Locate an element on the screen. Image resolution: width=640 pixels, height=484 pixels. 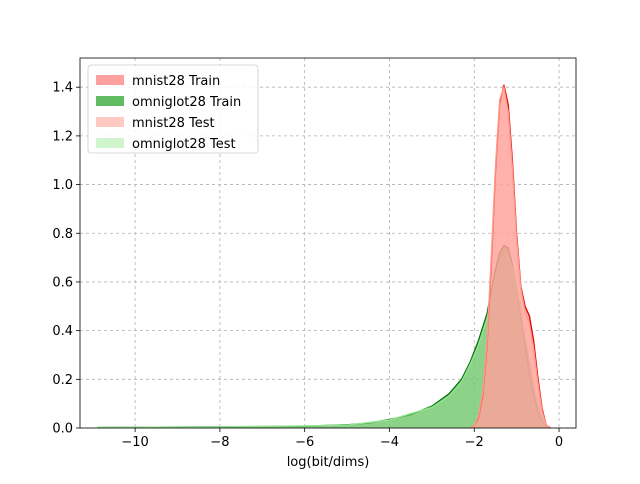
y-tick-label: 1.2 is located at coordinates (62, 136).